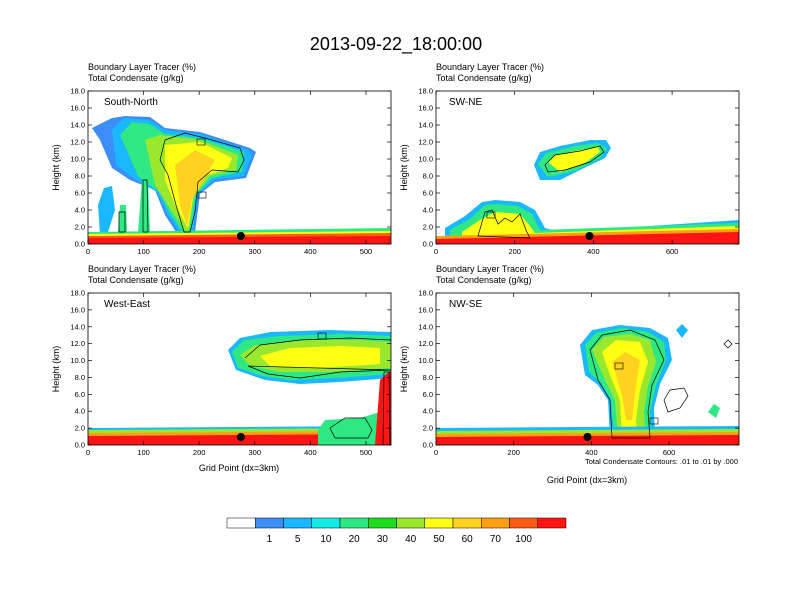 This screenshot has width=792, height=612. Describe the element at coordinates (255, 251) in the screenshot. I see `x-tick-label: 300` at that location.